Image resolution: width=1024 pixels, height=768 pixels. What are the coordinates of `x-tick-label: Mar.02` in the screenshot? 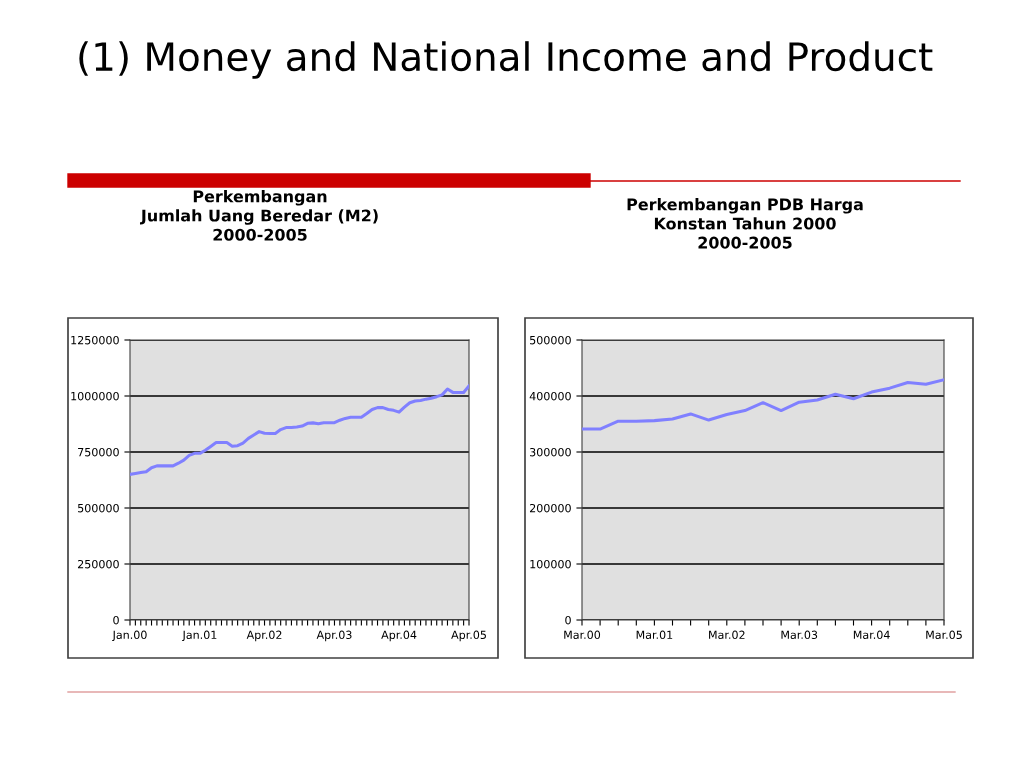 It's located at (727, 635).